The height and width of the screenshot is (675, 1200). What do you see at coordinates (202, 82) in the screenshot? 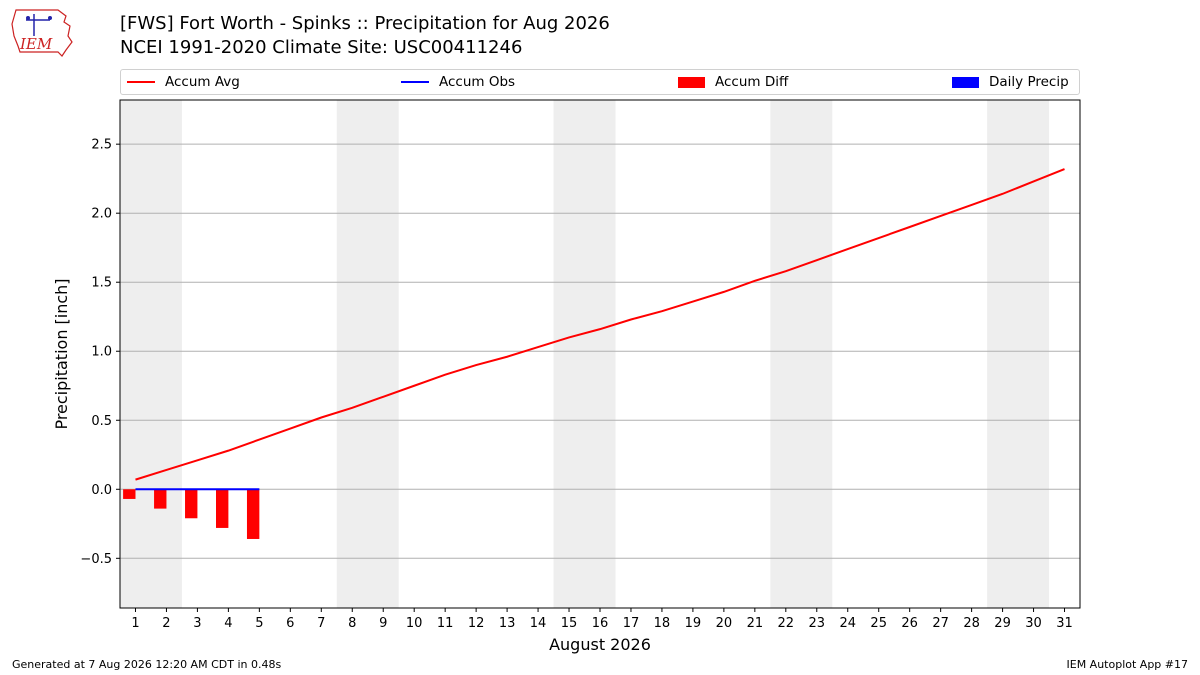
I see `legend-label: Accum Avg` at bounding box center [202, 82].